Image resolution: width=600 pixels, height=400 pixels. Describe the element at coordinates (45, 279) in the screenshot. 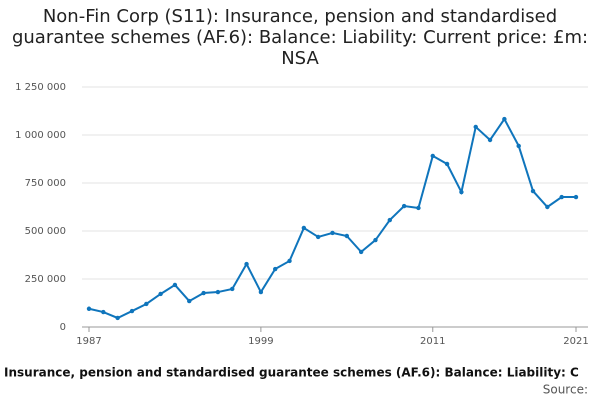

I see `y-tick-label: 250 000` at that location.